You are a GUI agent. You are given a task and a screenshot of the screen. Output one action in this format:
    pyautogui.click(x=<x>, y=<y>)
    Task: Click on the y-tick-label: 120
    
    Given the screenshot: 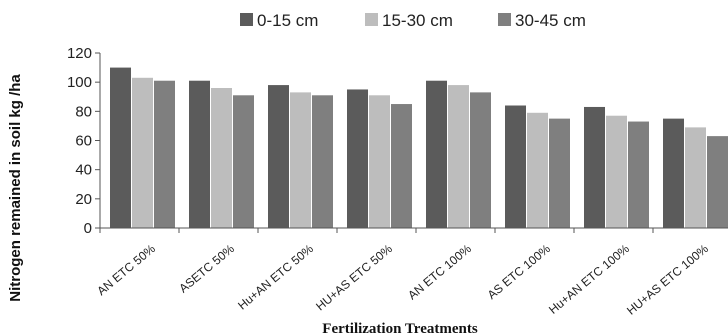 What is the action you would take?
    pyautogui.click(x=79, y=53)
    